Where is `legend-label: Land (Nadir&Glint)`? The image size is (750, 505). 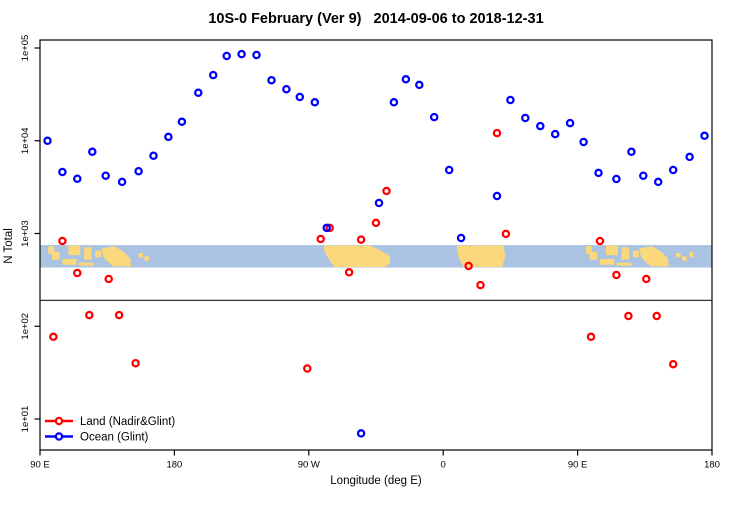
legend-label: Land (Nadir&Glint) is located at coordinates (127, 422).